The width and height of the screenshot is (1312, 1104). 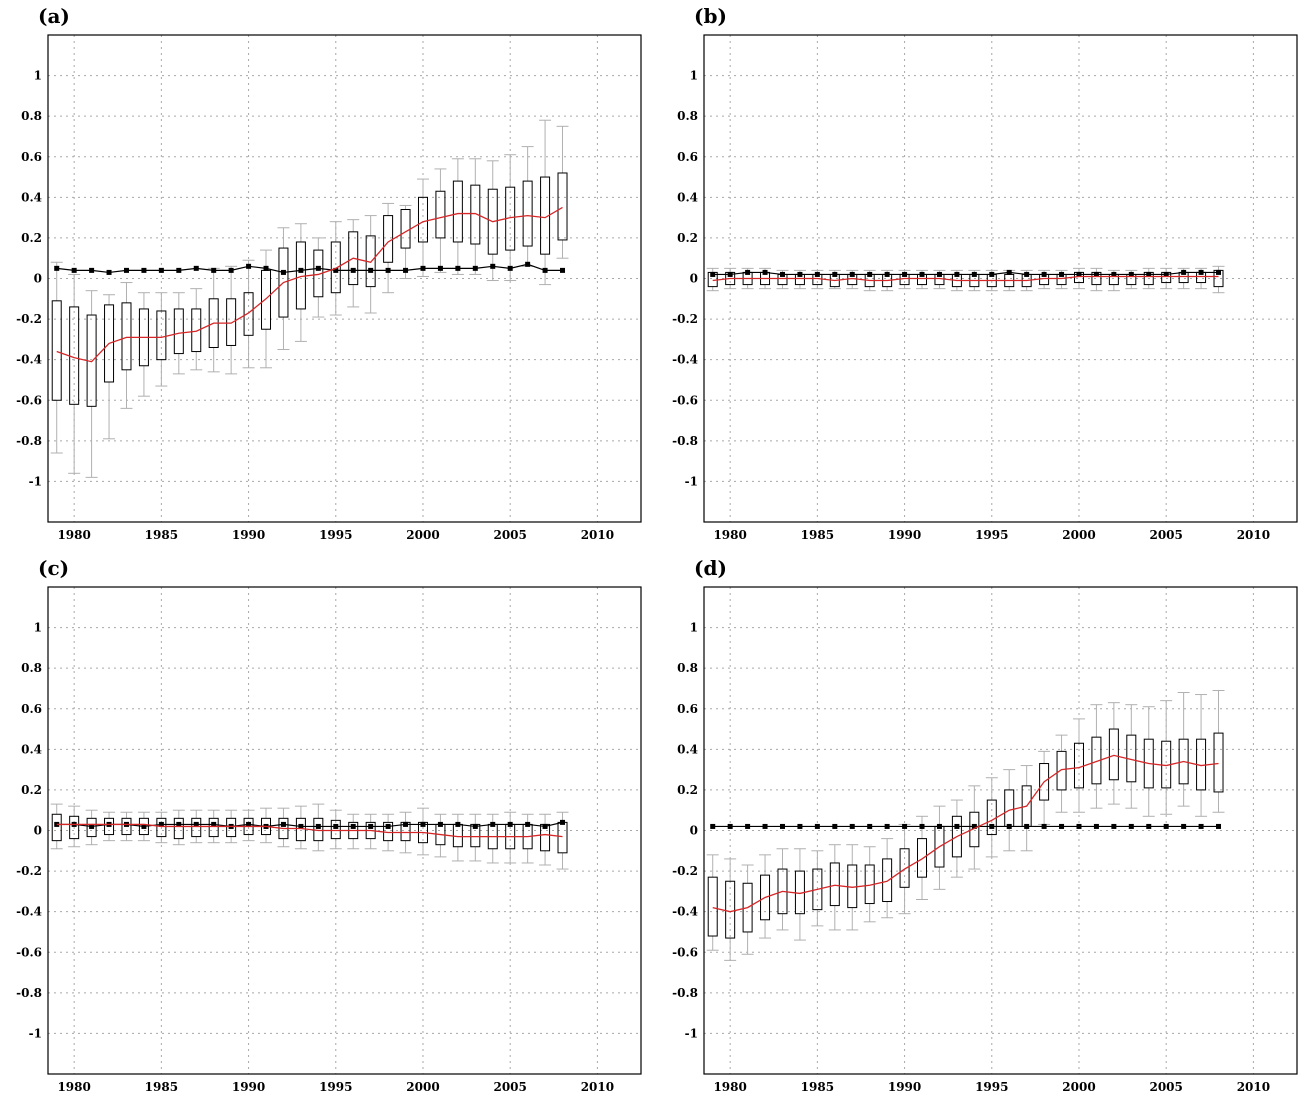 What do you see at coordinates (73, 535) in the screenshot?
I see `x-tick-label: 1980` at bounding box center [73, 535].